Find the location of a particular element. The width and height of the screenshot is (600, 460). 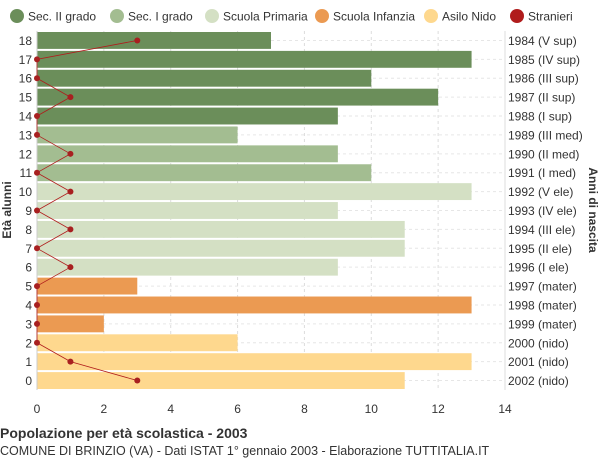

y-tick-label-birth-year: 1995 (II ele) is located at coordinates (540, 249).